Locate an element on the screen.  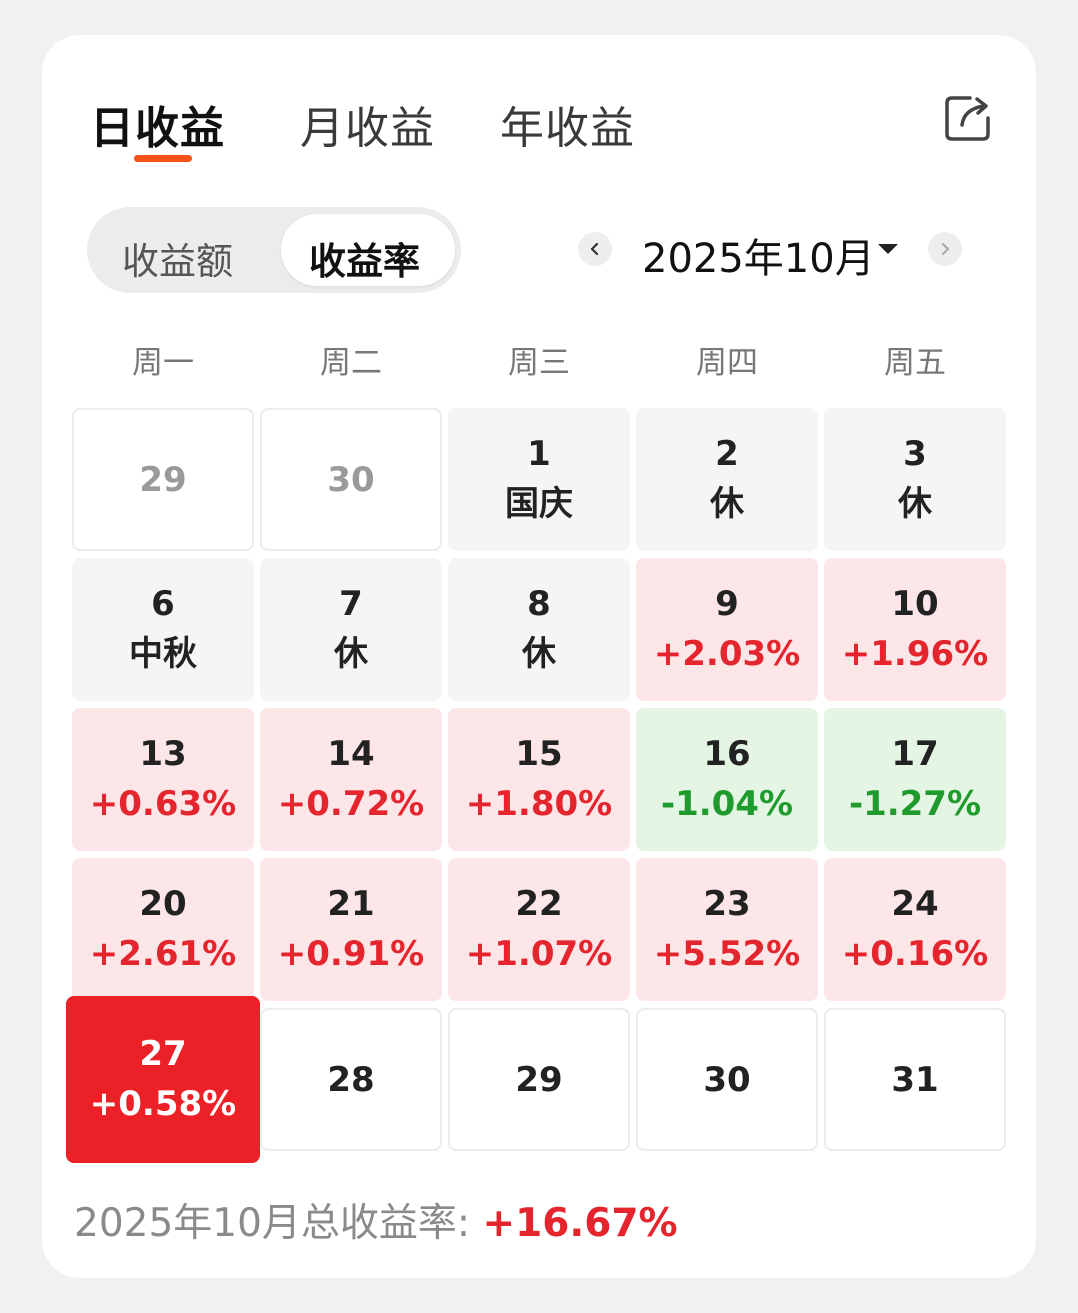
monthly-total: 2025年10月总收益率: +16.67% is located at coordinates (376, 1220).